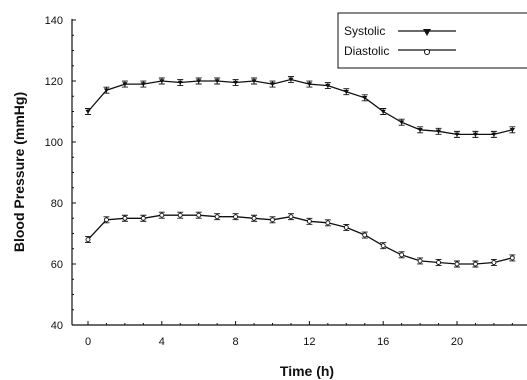  Describe the element at coordinates (364, 31) in the screenshot. I see `legend-label-systolic: Systolic` at that location.